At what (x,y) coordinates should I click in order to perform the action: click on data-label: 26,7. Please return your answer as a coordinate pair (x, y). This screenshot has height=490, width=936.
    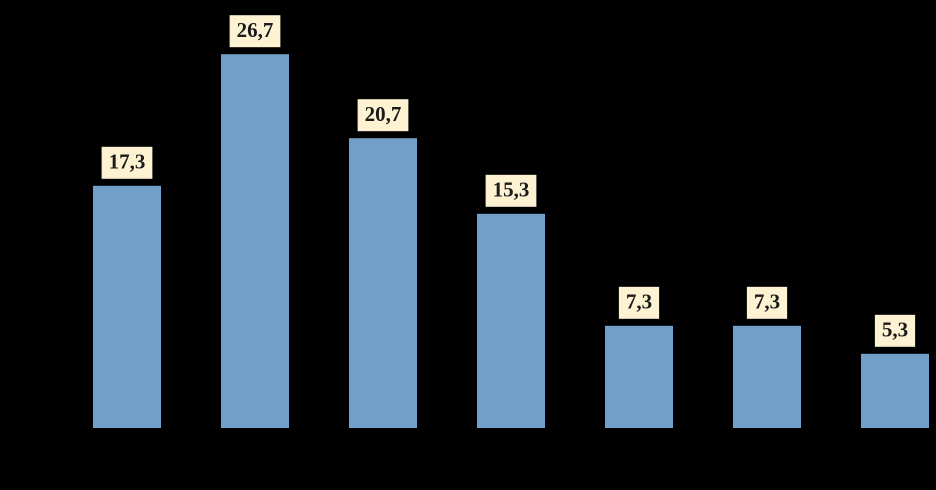
    Looking at the image, I should click on (255, 30).